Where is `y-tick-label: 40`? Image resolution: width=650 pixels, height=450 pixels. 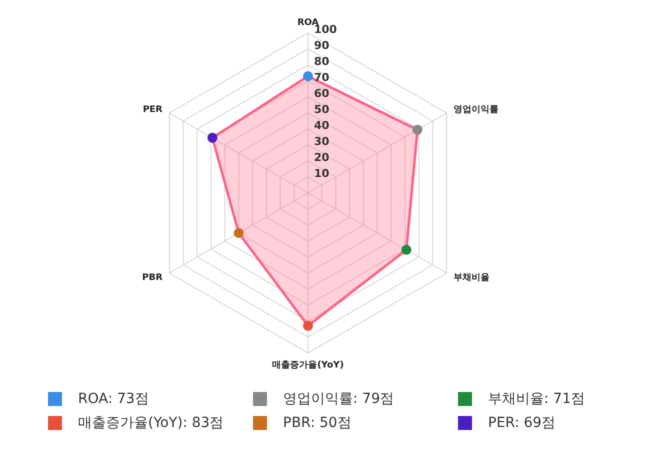
y-tick-label: 40 is located at coordinates (322, 125).